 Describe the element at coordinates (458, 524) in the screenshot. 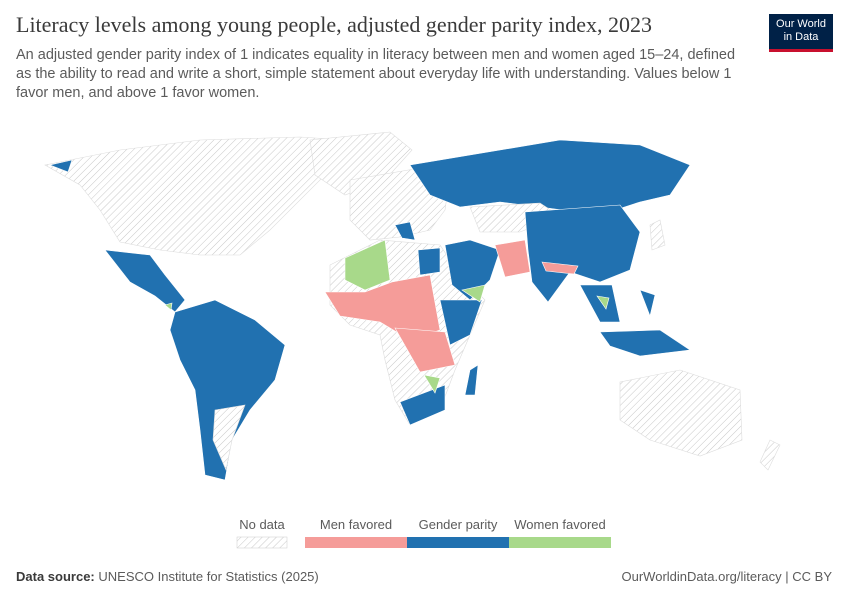

I see `legend-label: Gender parity` at that location.